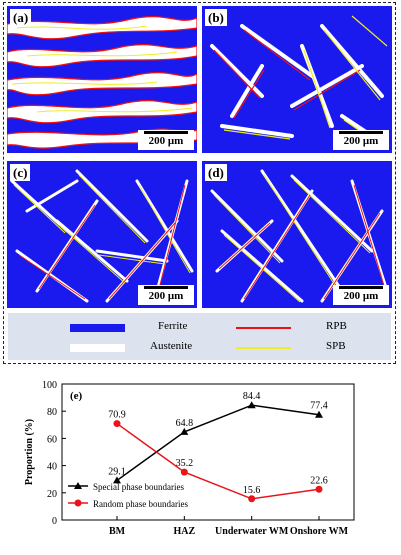  I want to click on x-tick-label-3: Onshore WM, so click(319, 531).